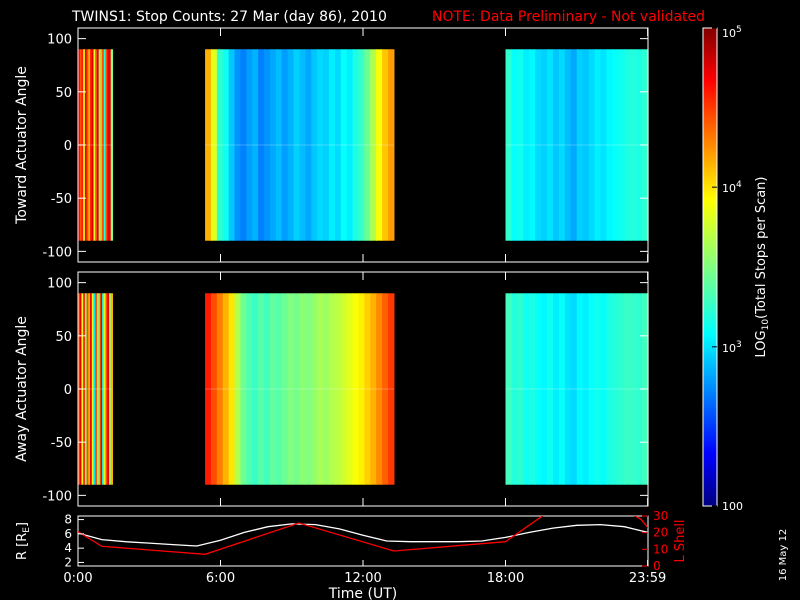 The width and height of the screenshot is (800, 600). I want to click on orbit-xtick-label: 0:00, so click(77, 578).